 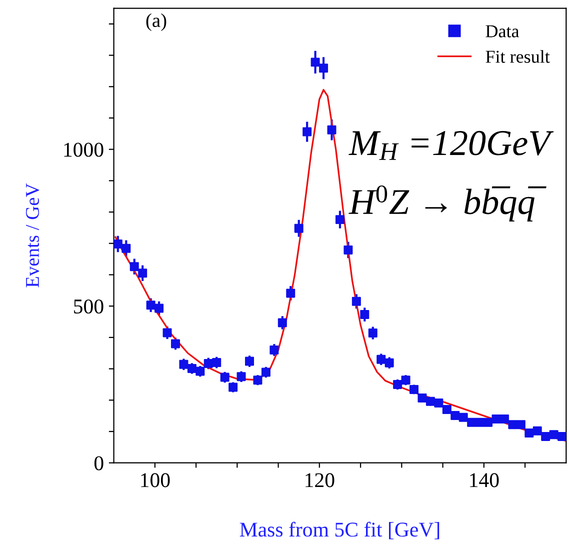 What do you see at coordinates (340, 531) in the screenshot?
I see `x-axis-title: Mass from 5C fit [GeV]` at bounding box center [340, 531].